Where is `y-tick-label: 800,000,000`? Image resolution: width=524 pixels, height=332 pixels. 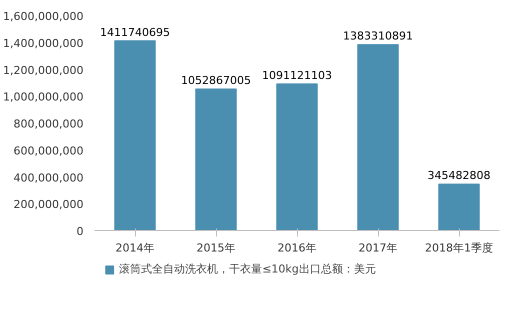 y-tick-label: 800,000,000 is located at coordinates (49, 124).